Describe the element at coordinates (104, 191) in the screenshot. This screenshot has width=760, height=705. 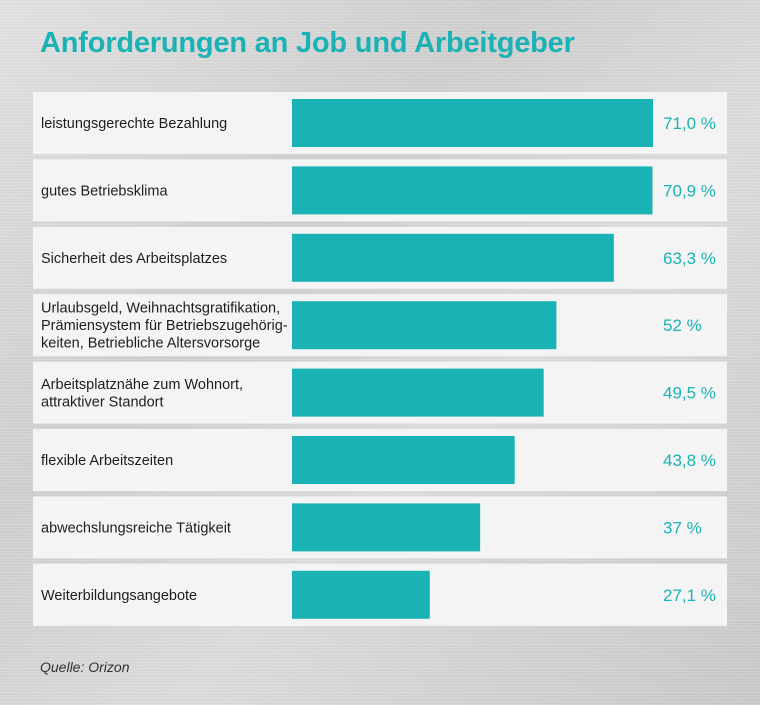
I see `category-label: gutes Betriebsklima` at that location.